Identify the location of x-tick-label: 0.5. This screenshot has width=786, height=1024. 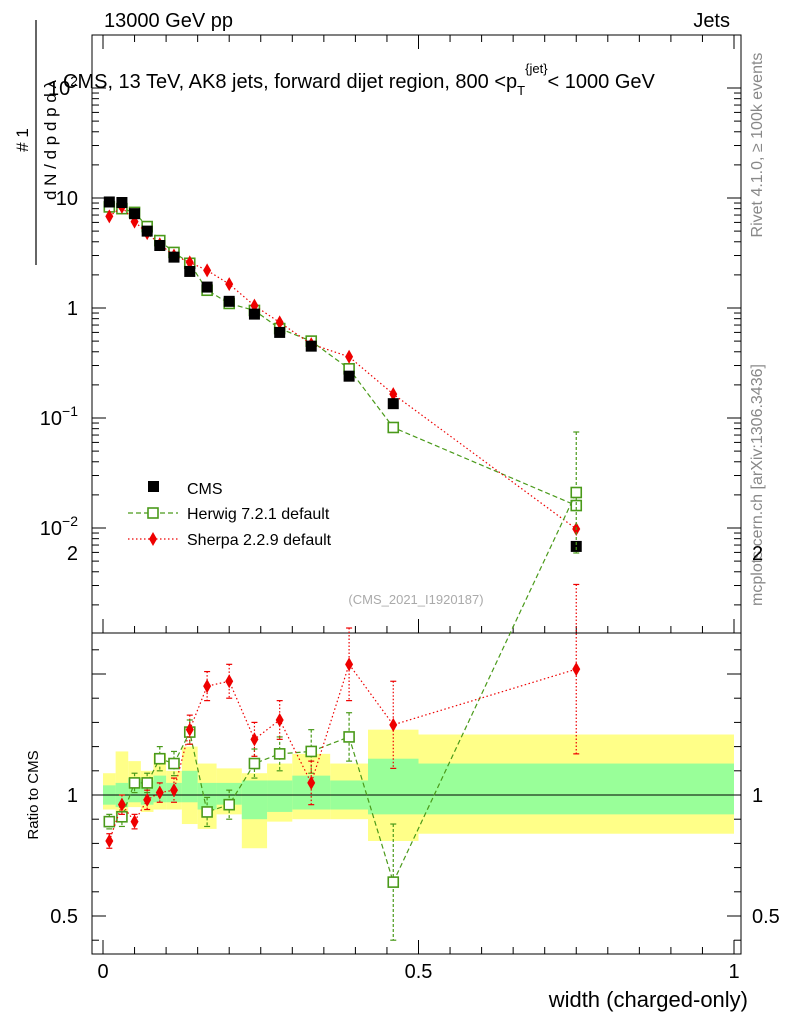
(419, 972).